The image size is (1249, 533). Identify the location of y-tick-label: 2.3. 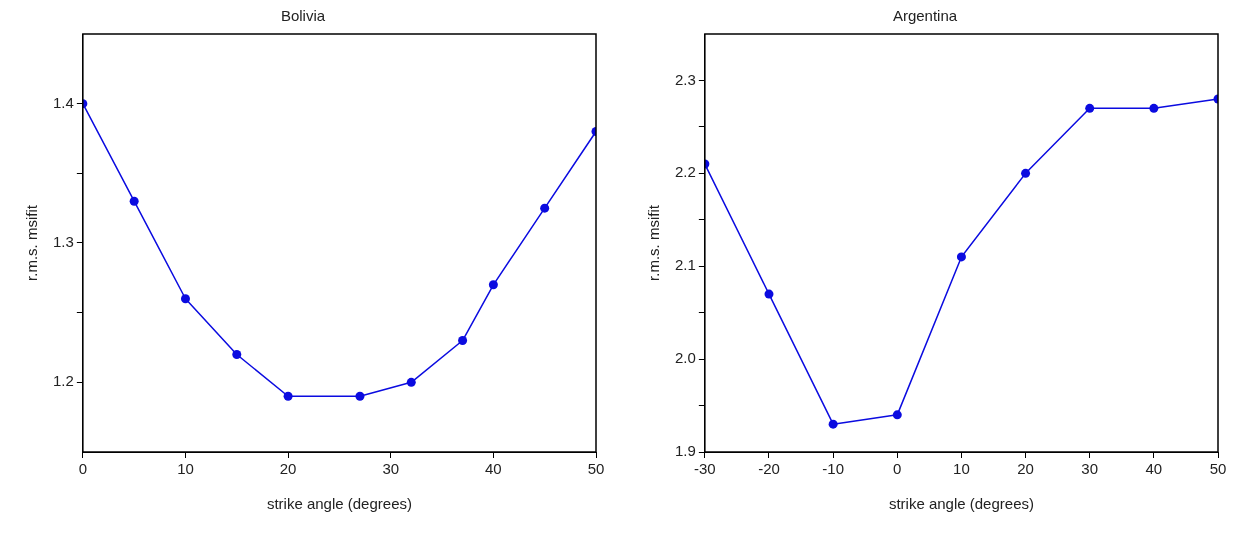
(685, 79).